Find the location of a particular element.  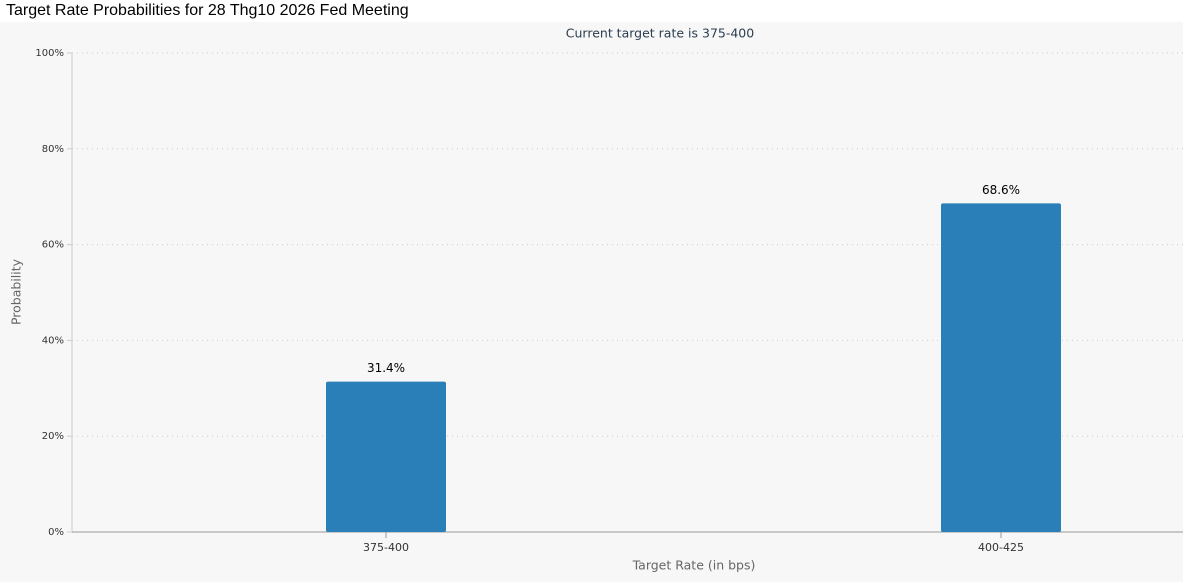

value-label: 31.4% is located at coordinates (386, 368).